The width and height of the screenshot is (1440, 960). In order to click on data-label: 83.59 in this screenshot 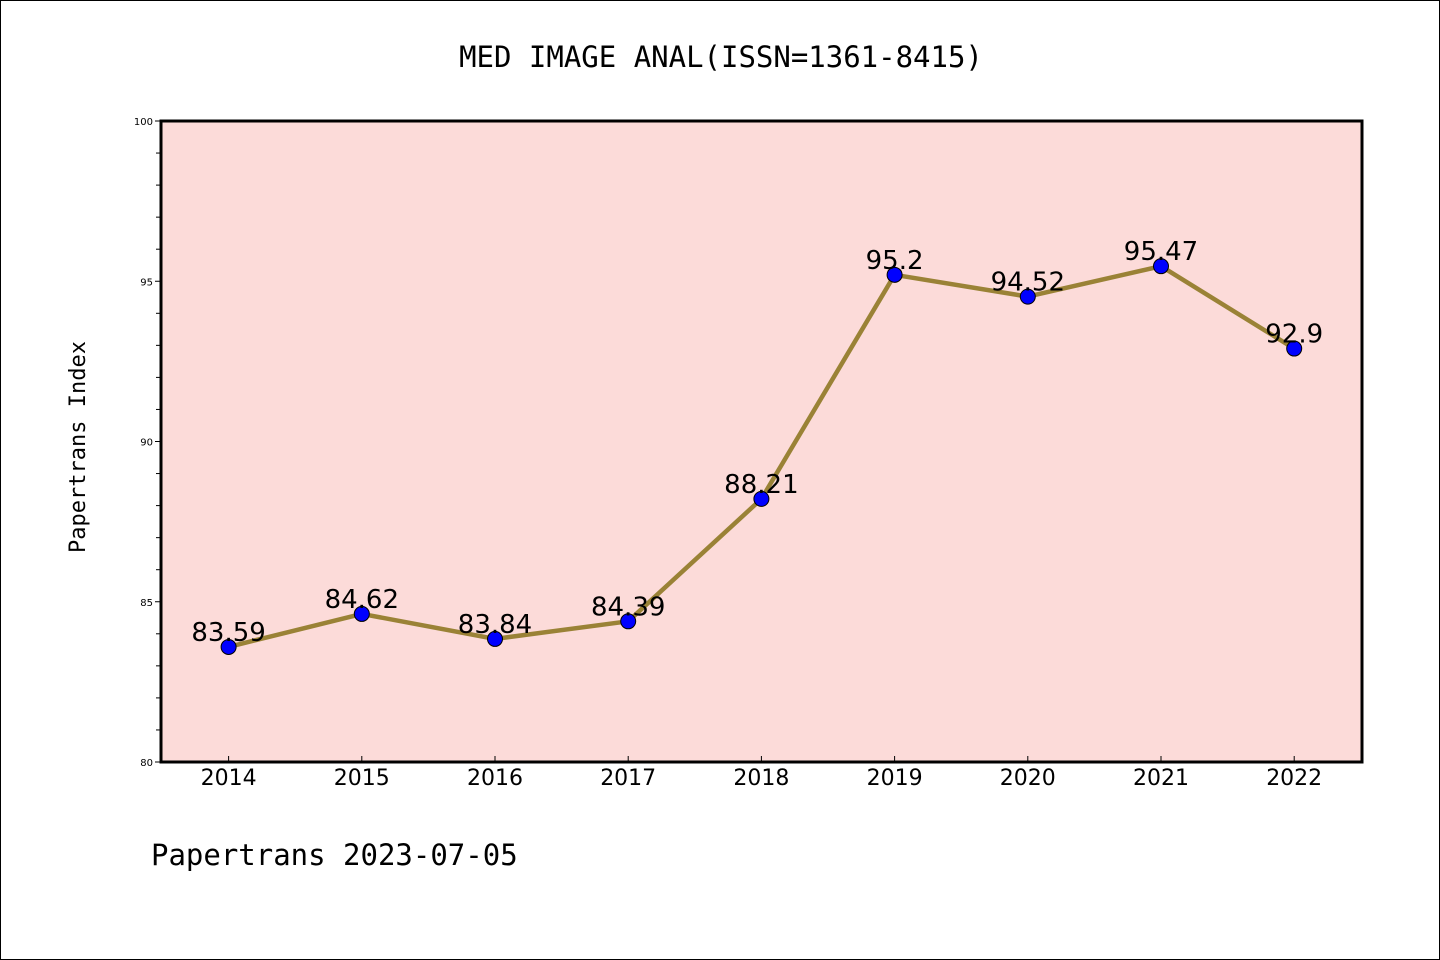, I will do `click(228, 633)`.